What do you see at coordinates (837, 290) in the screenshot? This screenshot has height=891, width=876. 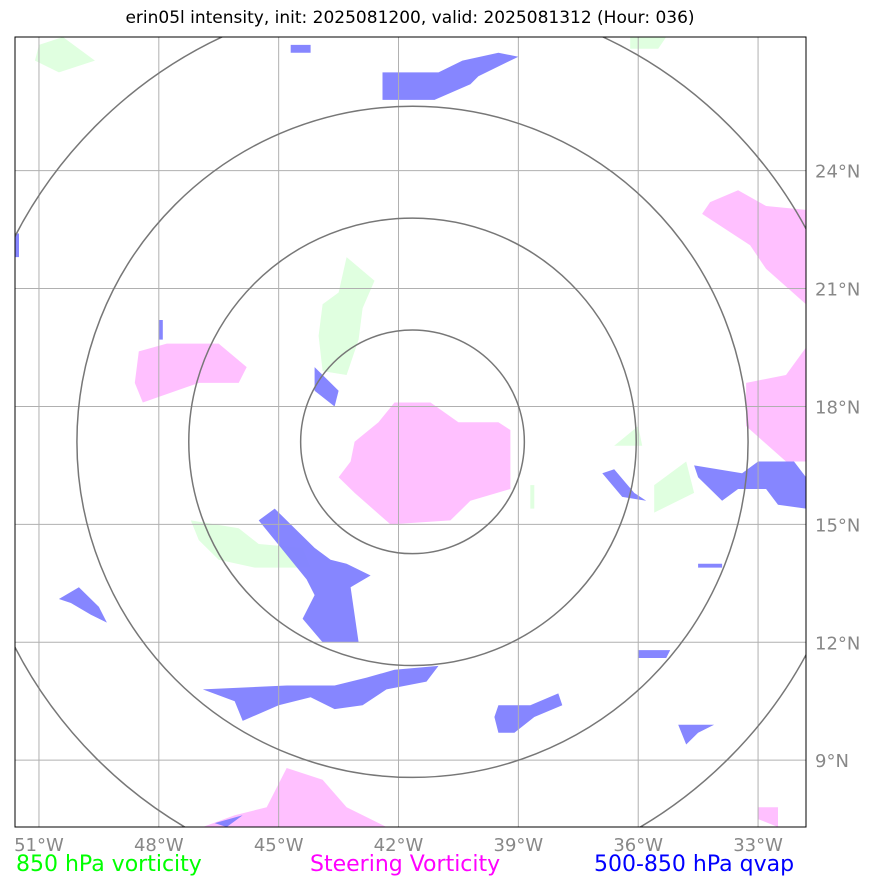 I see `y-tick-label: 21°N` at bounding box center [837, 290].